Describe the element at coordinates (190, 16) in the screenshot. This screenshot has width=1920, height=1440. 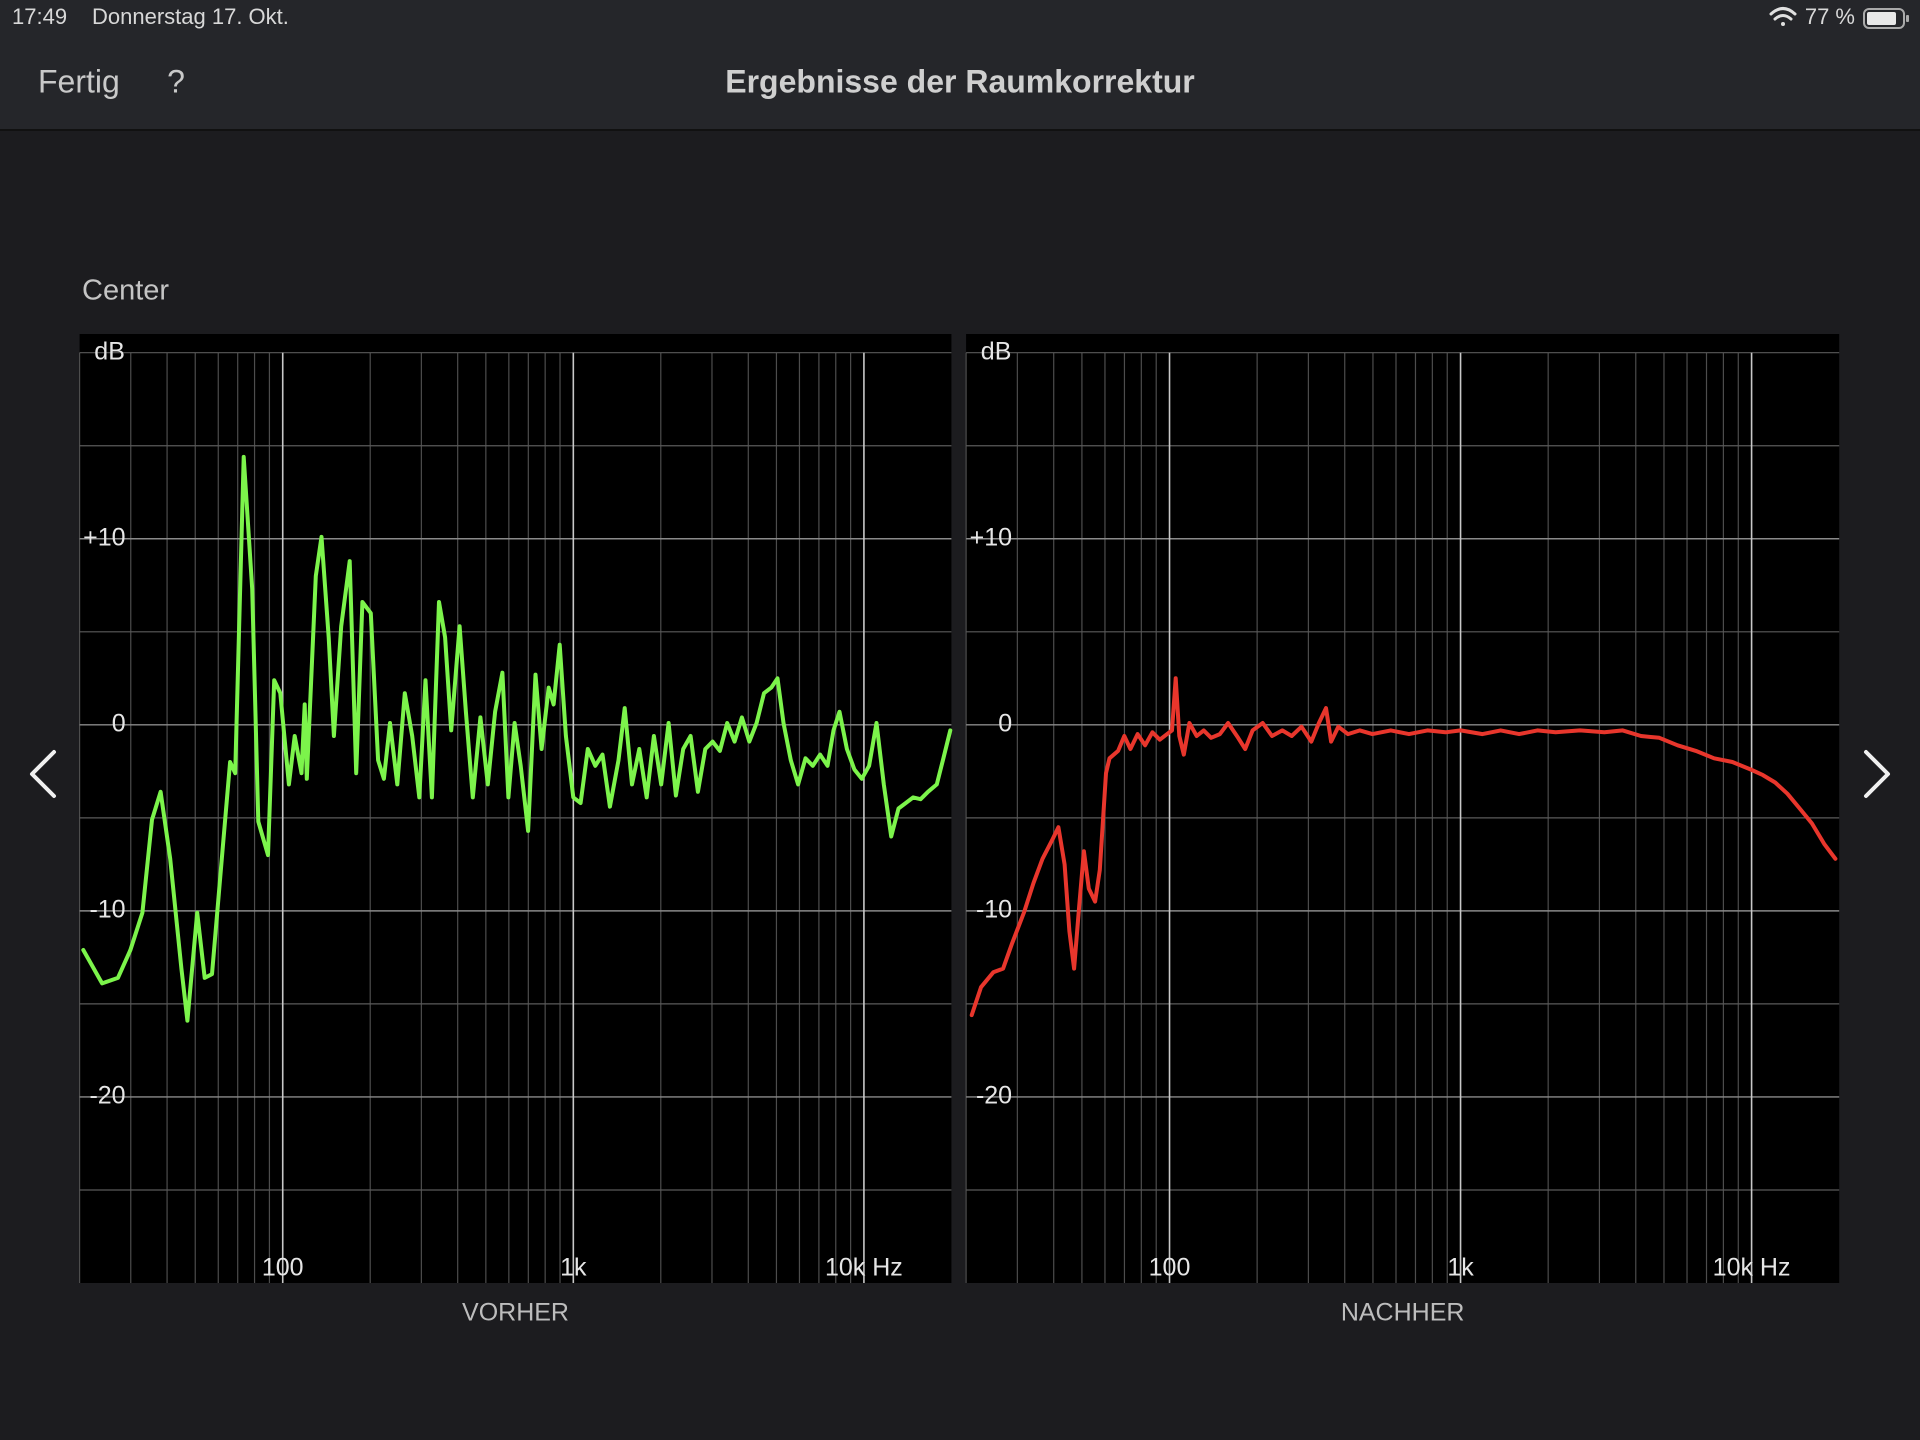
I see `status-date: Donnerstag 17. Okt.` at that location.